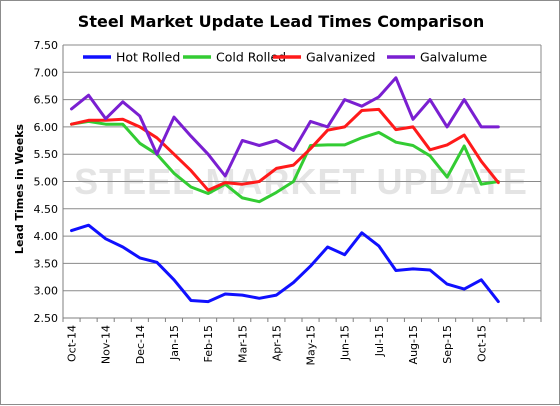 This screenshot has width=560, height=406. I want to click on x-tick-label: Aug-15, so click(413, 344).